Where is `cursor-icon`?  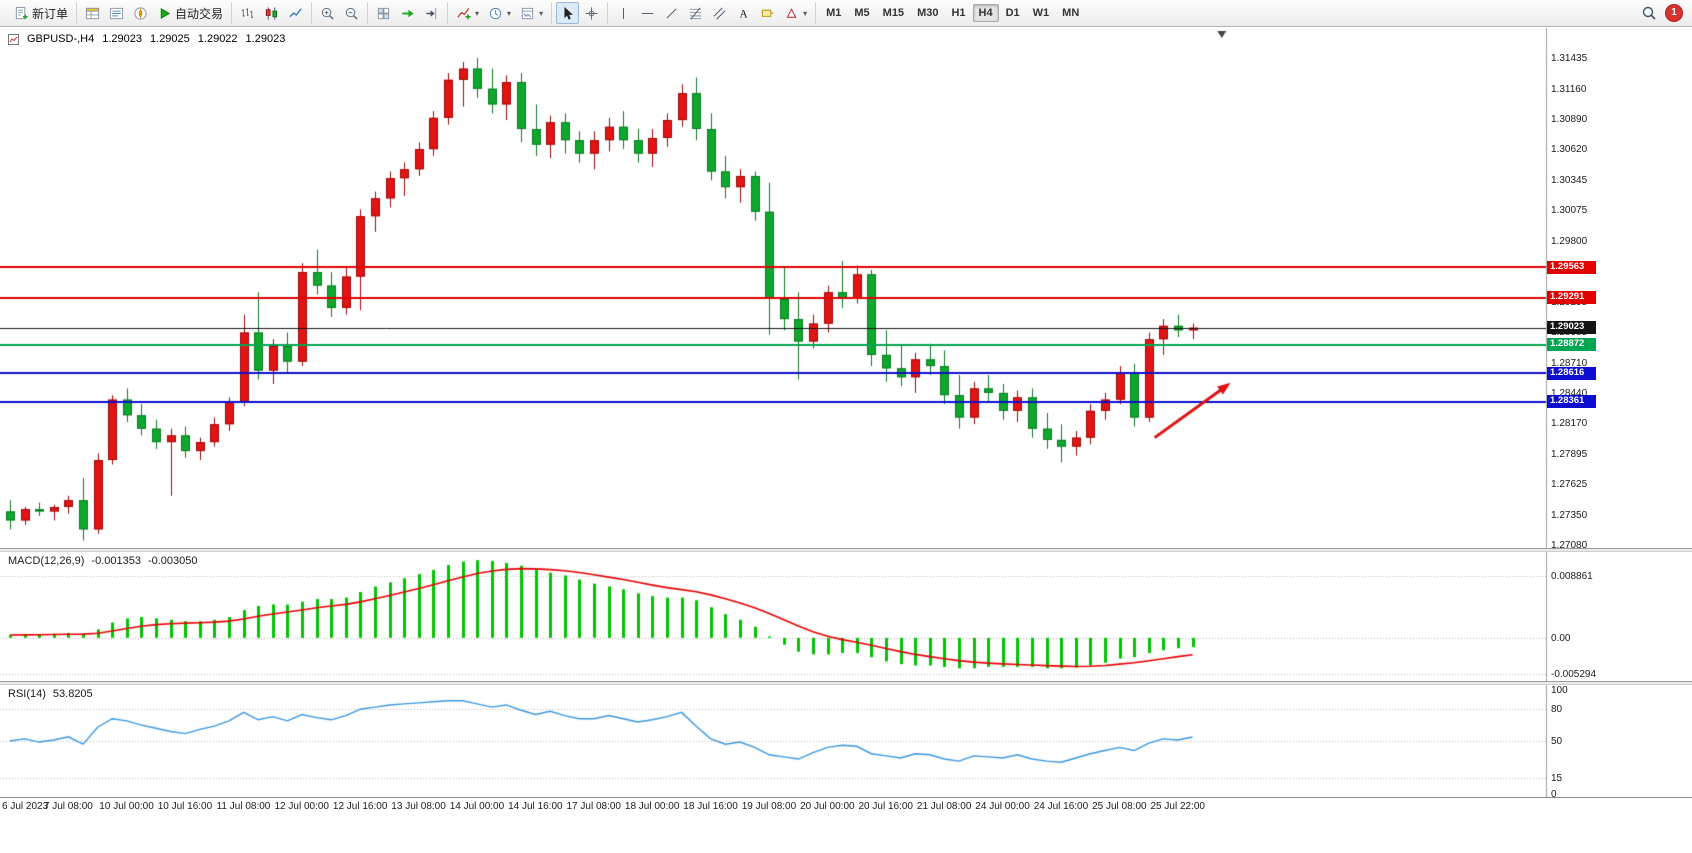 cursor-icon is located at coordinates (567, 13).